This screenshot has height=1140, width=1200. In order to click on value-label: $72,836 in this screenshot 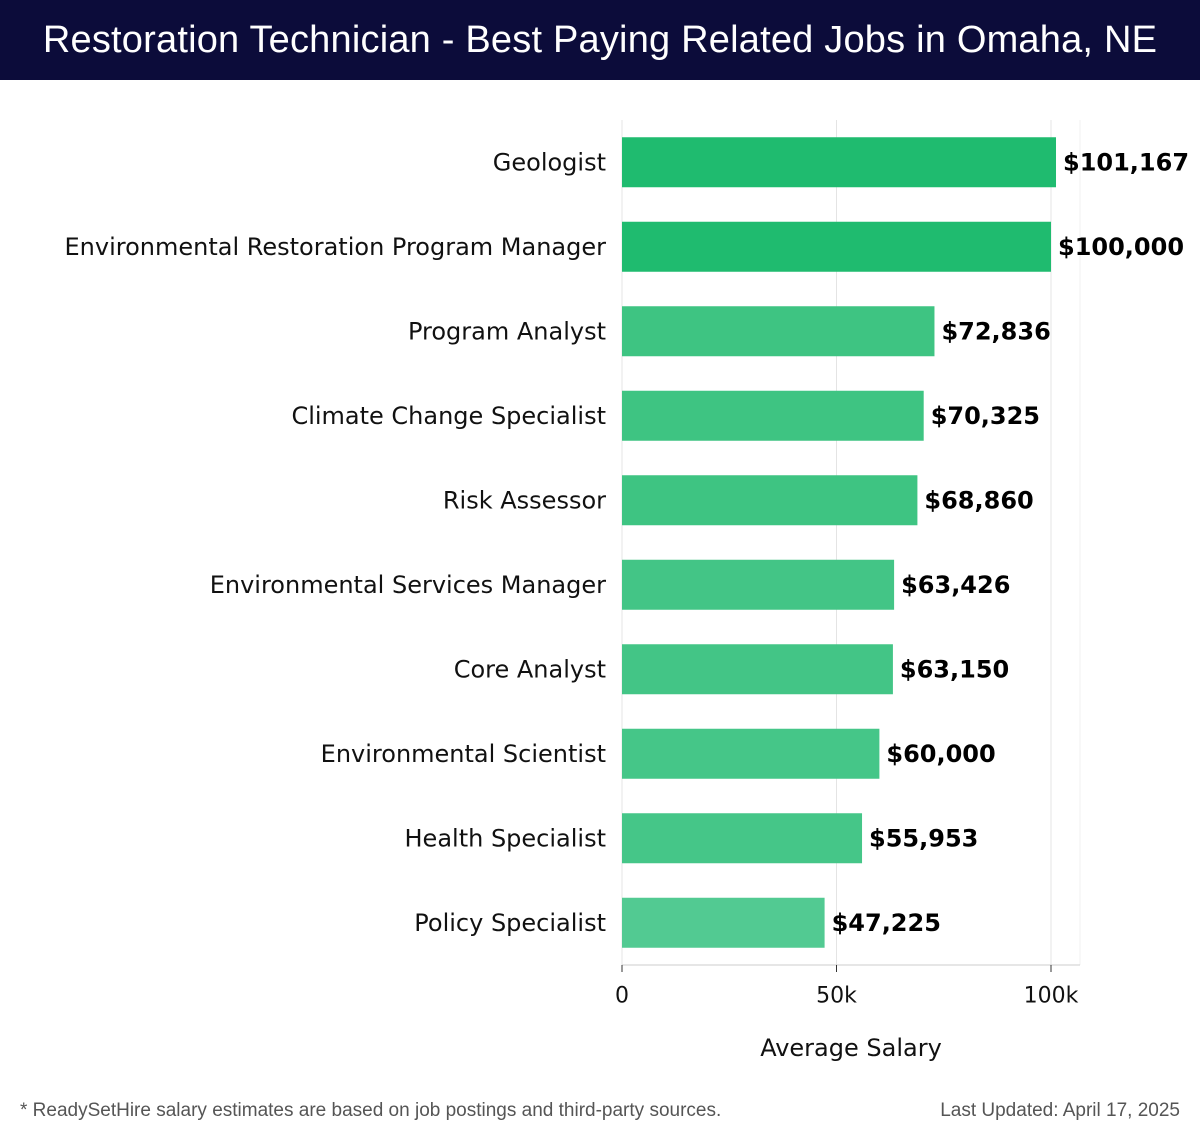, I will do `click(995, 331)`.